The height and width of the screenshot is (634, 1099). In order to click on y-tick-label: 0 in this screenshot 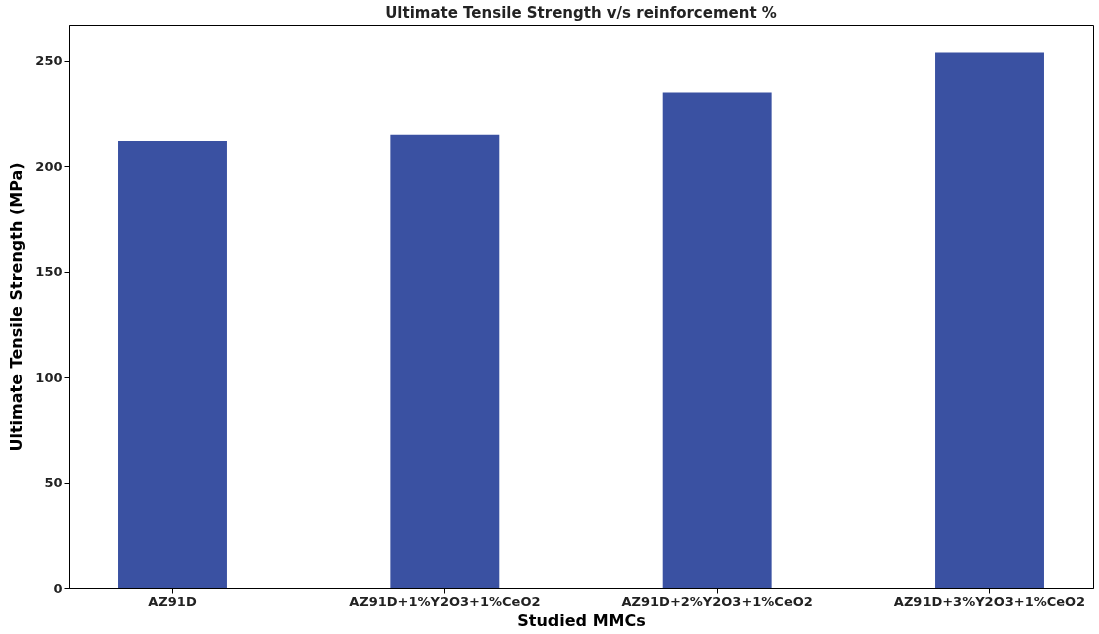, I will do `click(58, 588)`.